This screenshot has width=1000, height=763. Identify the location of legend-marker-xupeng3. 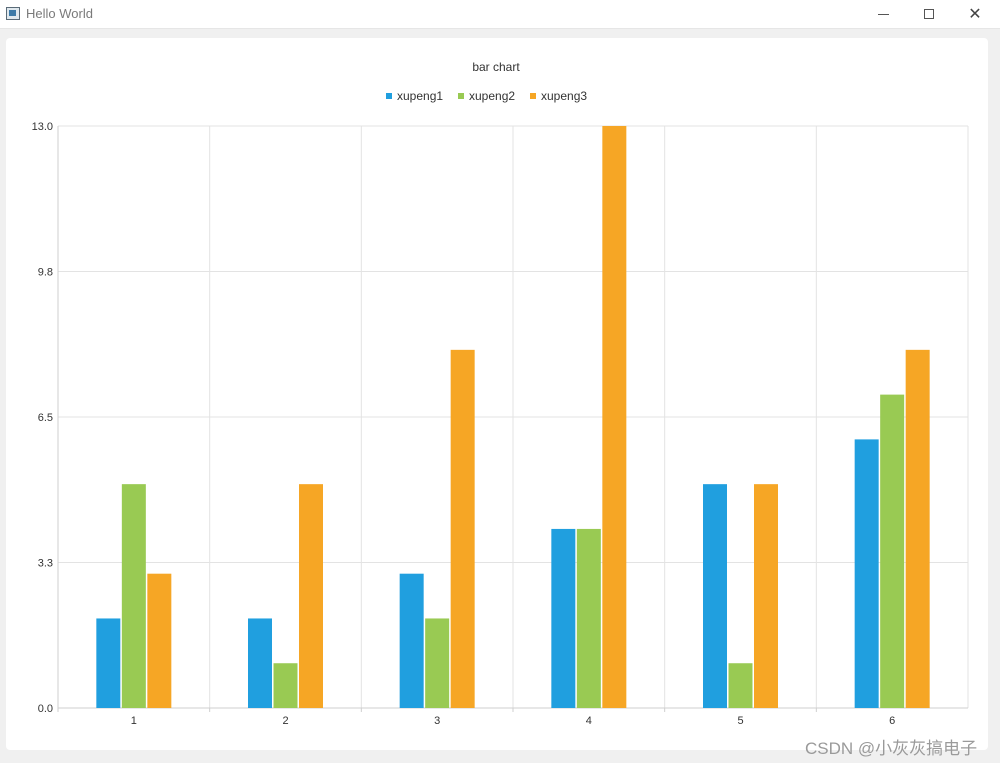
(533, 96).